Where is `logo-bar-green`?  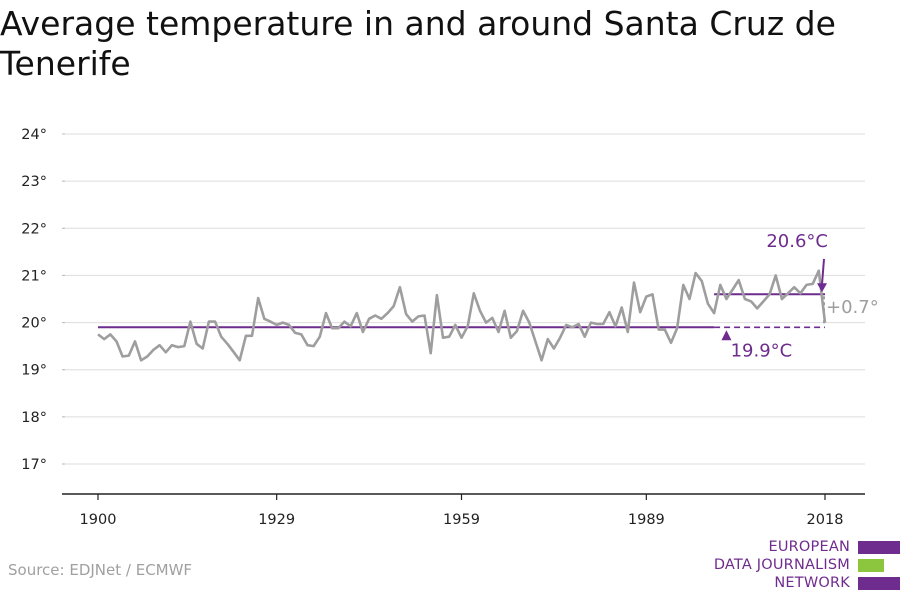
logo-bar-green is located at coordinates (871, 565).